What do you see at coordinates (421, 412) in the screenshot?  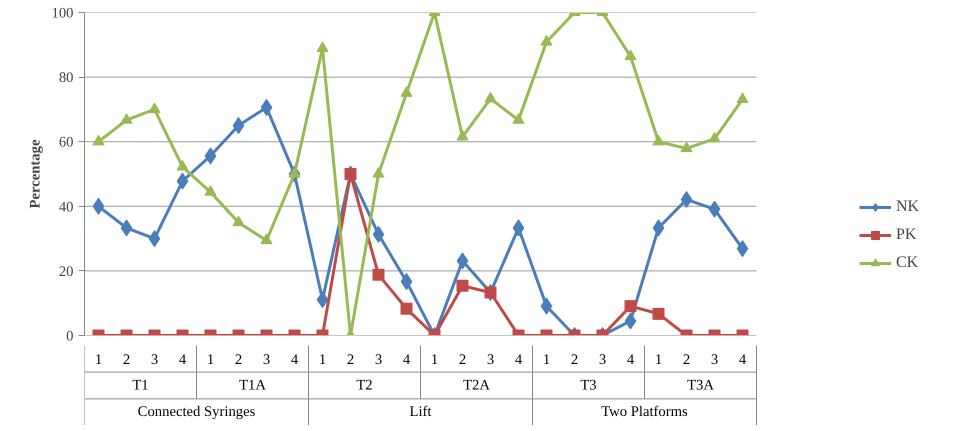 I see `text: Lift` at bounding box center [421, 412].